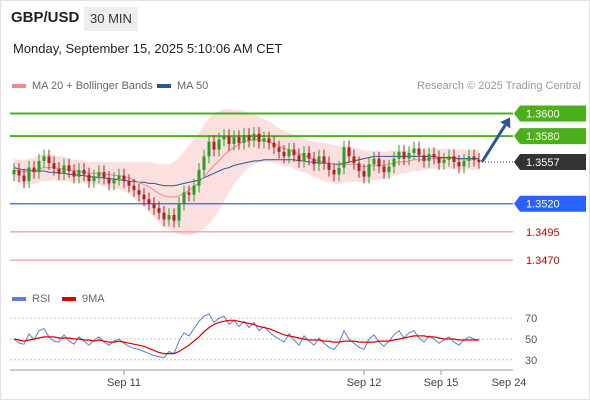  Describe the element at coordinates (93, 299) in the screenshot. I see `legend-label-9ma: 9MA` at that location.